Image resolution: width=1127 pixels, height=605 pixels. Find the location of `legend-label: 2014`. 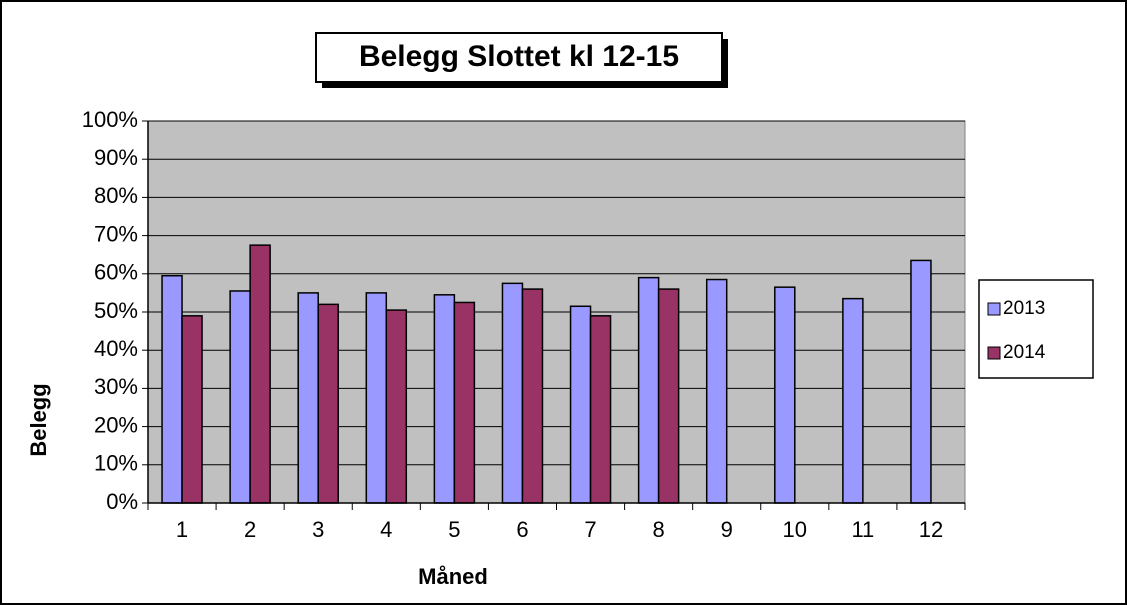

legend-label: 2014 is located at coordinates (1024, 352).